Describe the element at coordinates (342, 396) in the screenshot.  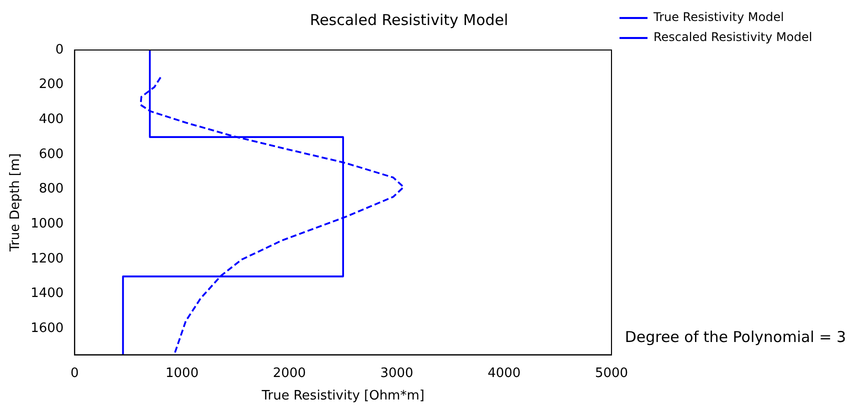
I see `x-axis-title: True Resistivity [Ohm*m]` at that location.